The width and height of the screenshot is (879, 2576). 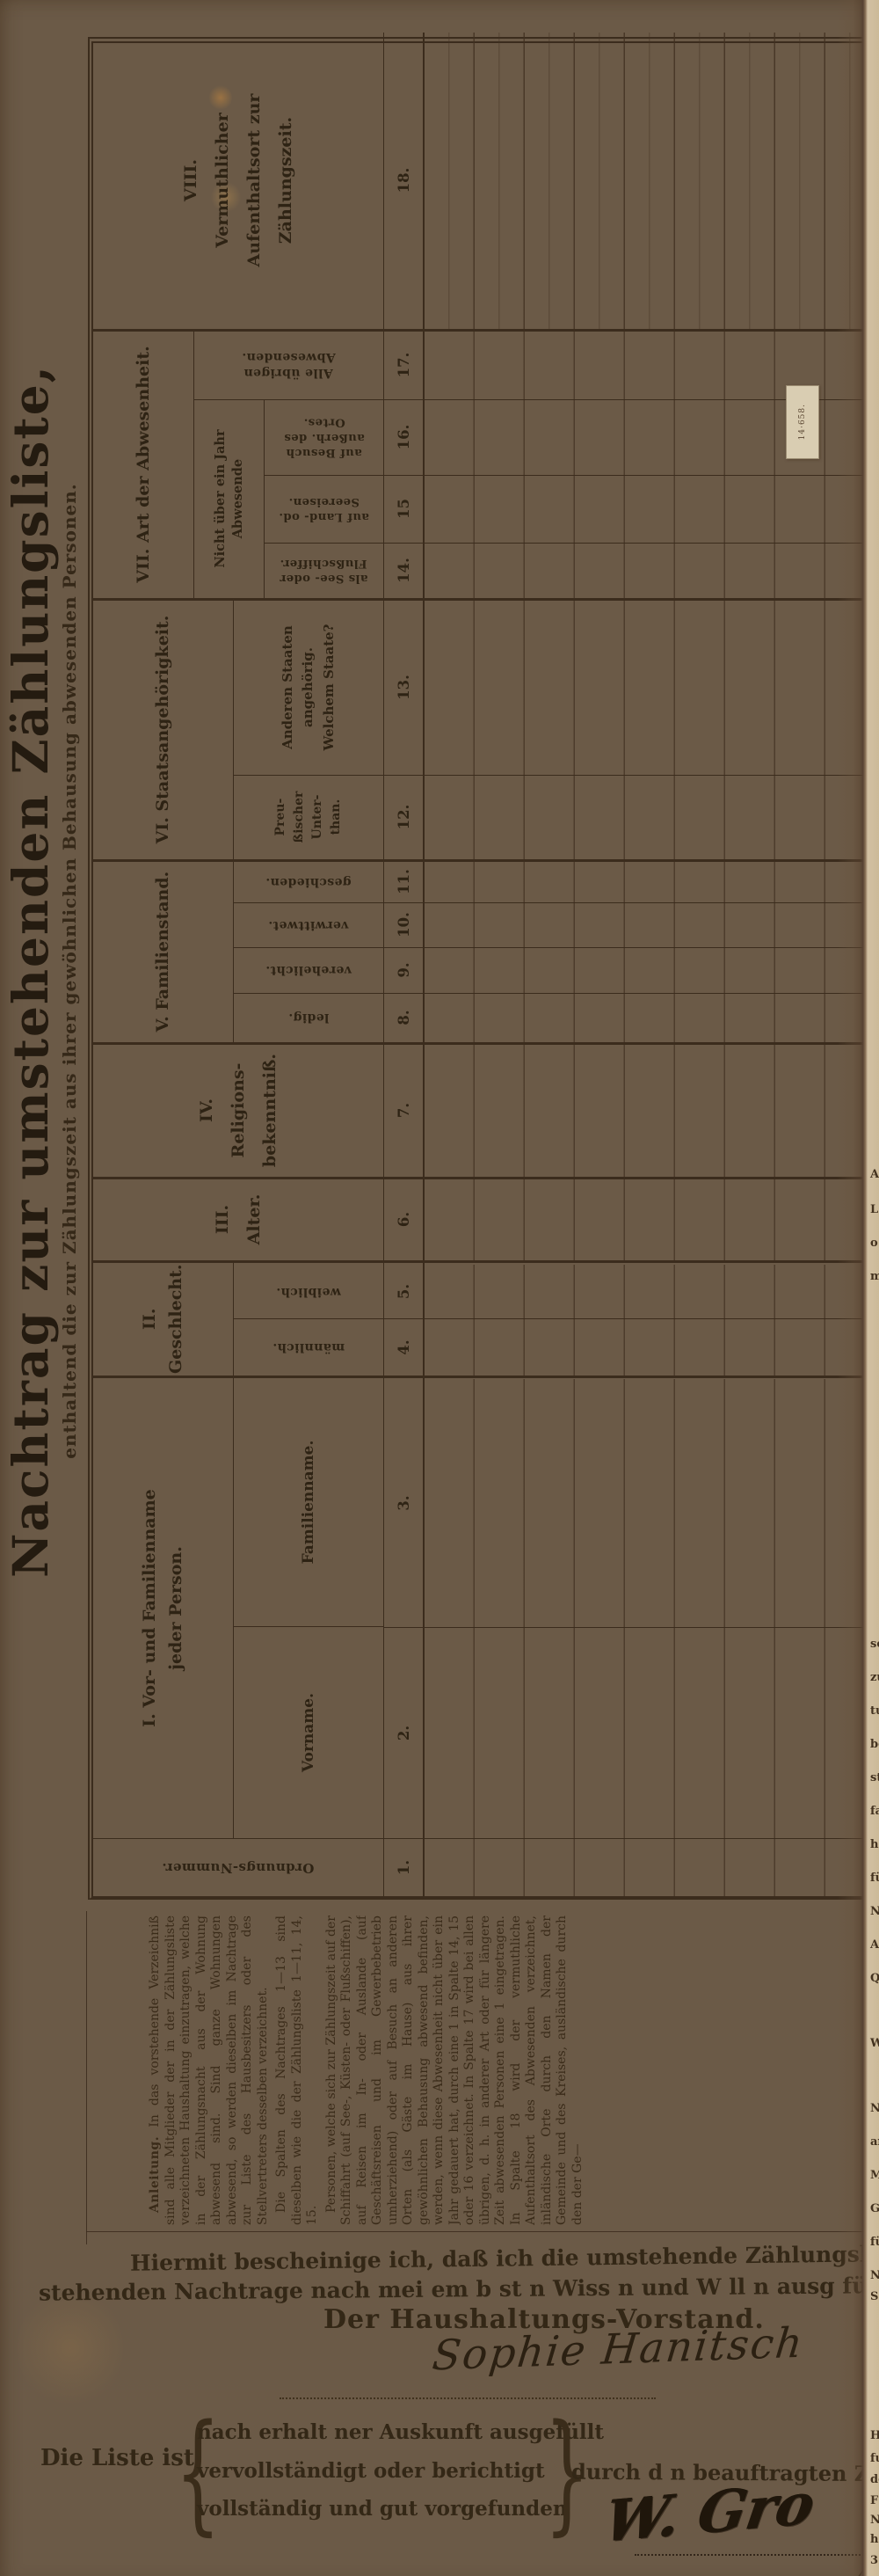 What do you see at coordinates (403, 180) in the screenshot?
I see `col-number-18: 18.` at bounding box center [403, 180].